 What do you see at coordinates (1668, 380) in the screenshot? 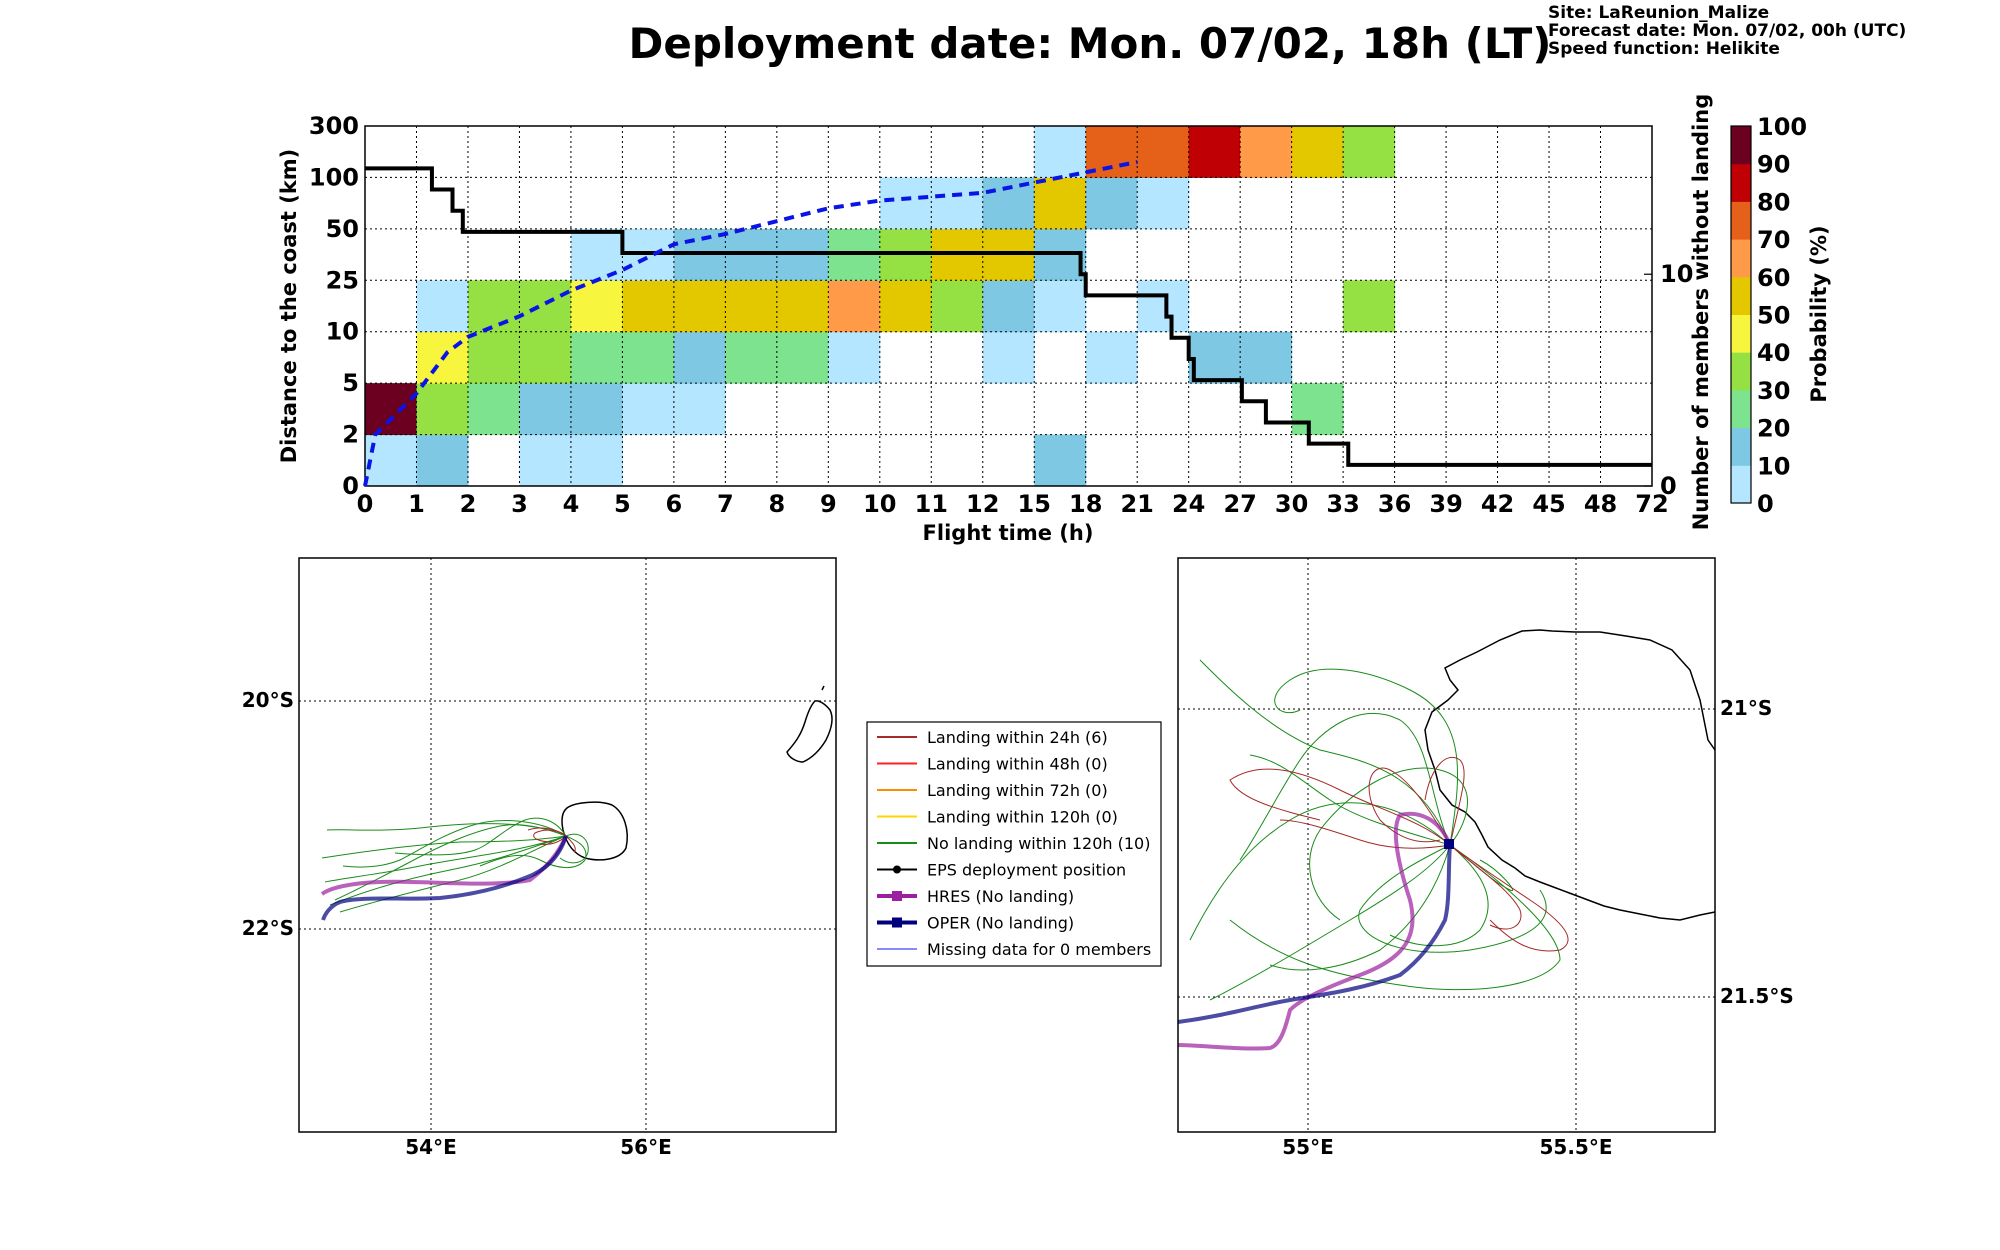
I see `y2-tick-labels: 0 10` at bounding box center [1668, 380].